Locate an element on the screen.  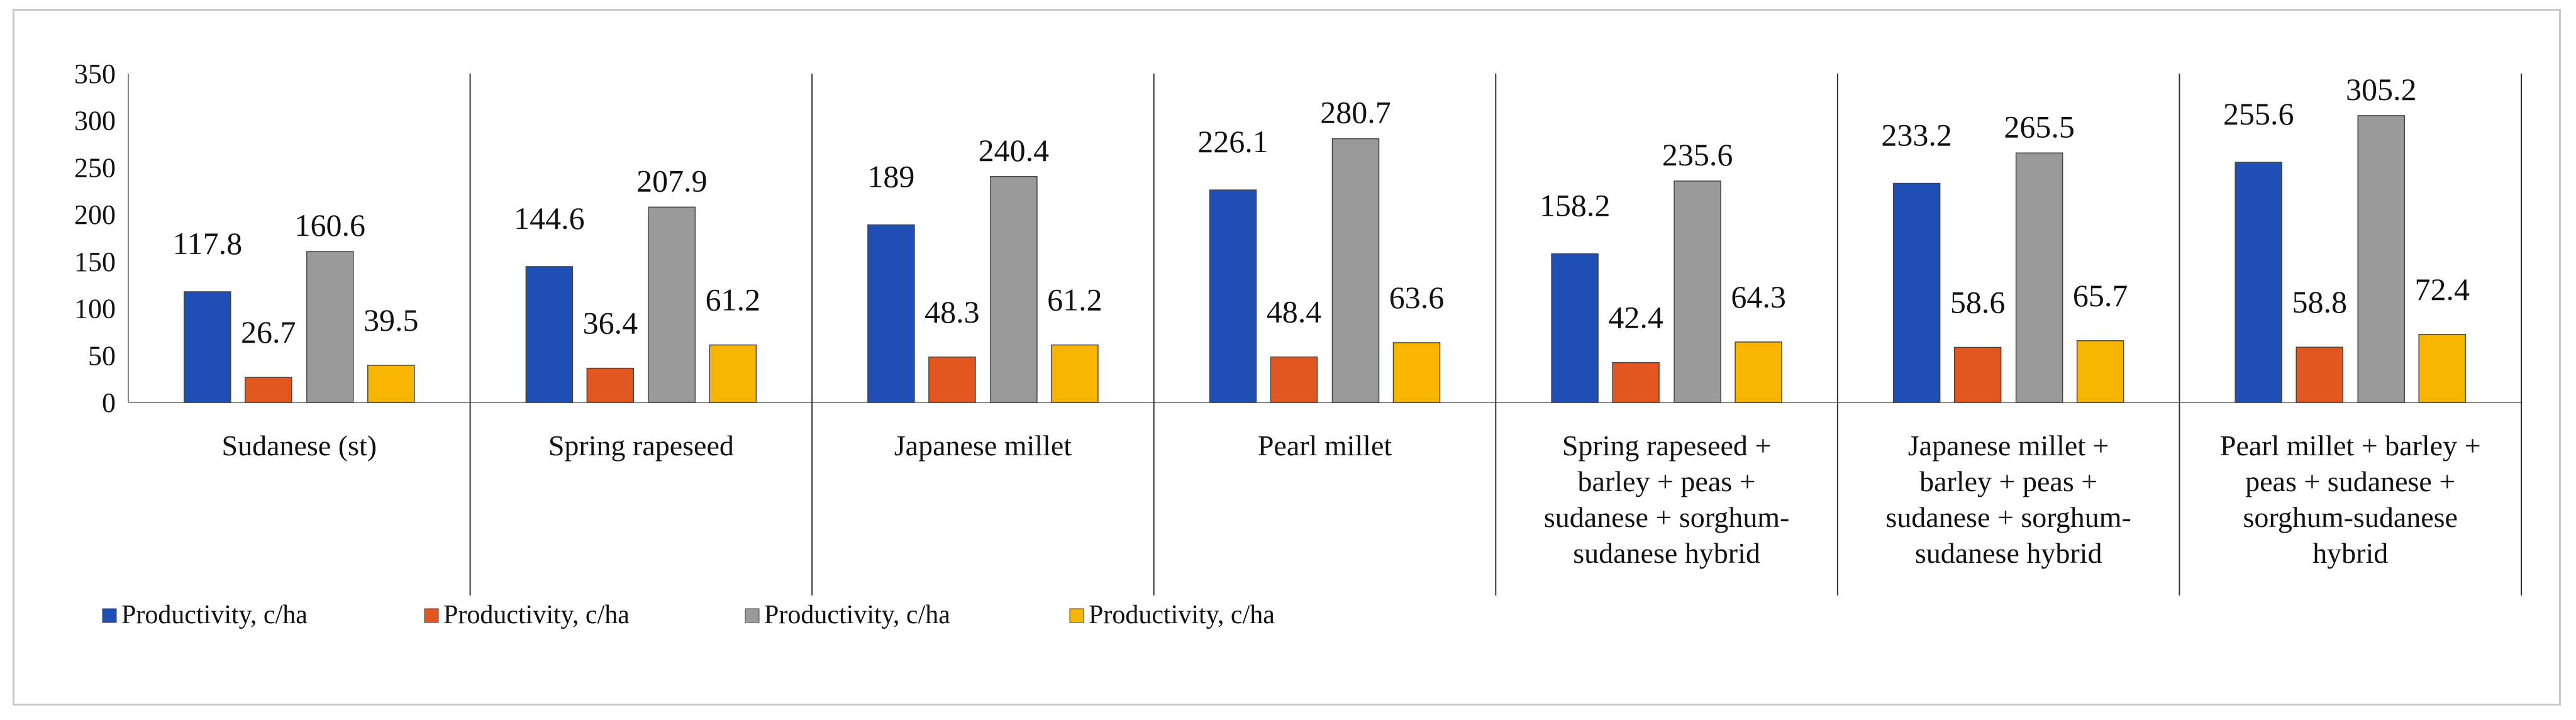
y-tick-label: 200 is located at coordinates (95, 214).